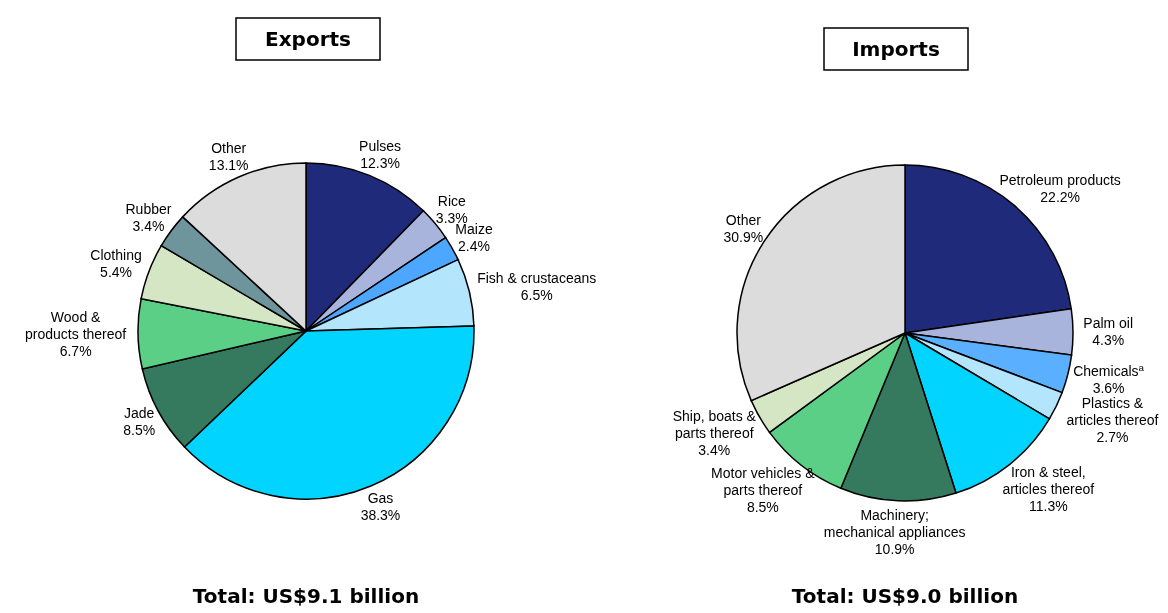 This screenshot has height=613, width=1168. I want to click on data-label: 22.2%, so click(1060, 197).